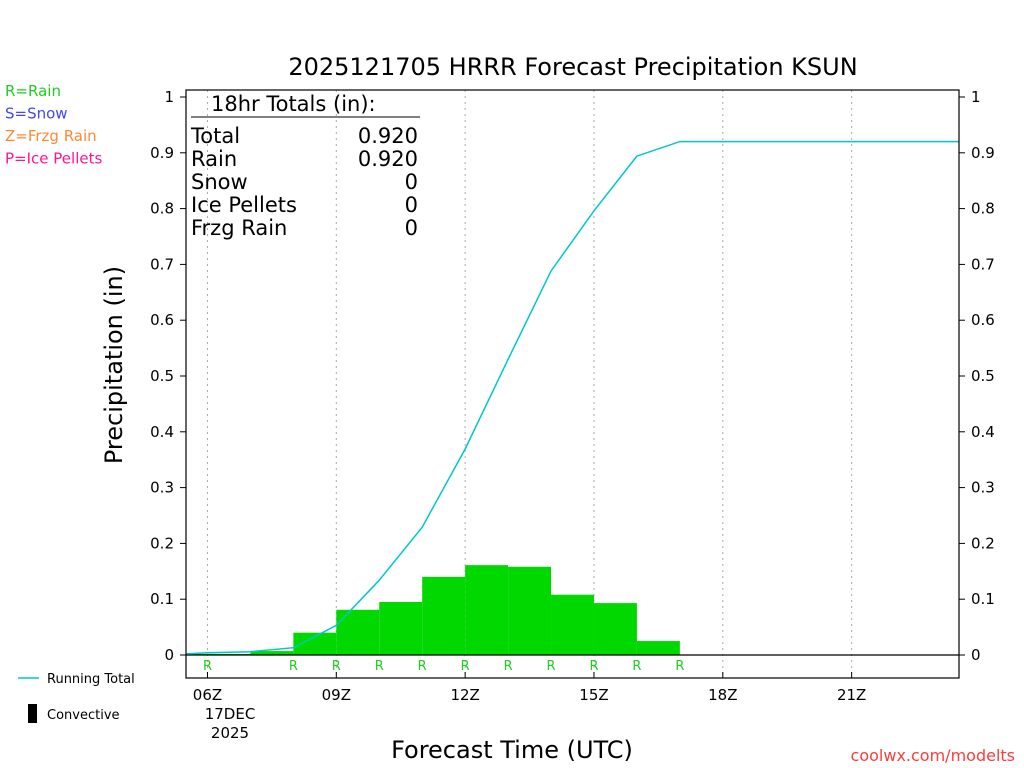  What do you see at coordinates (91, 679) in the screenshot?
I see `running-total-legend-label: Running Total` at bounding box center [91, 679].